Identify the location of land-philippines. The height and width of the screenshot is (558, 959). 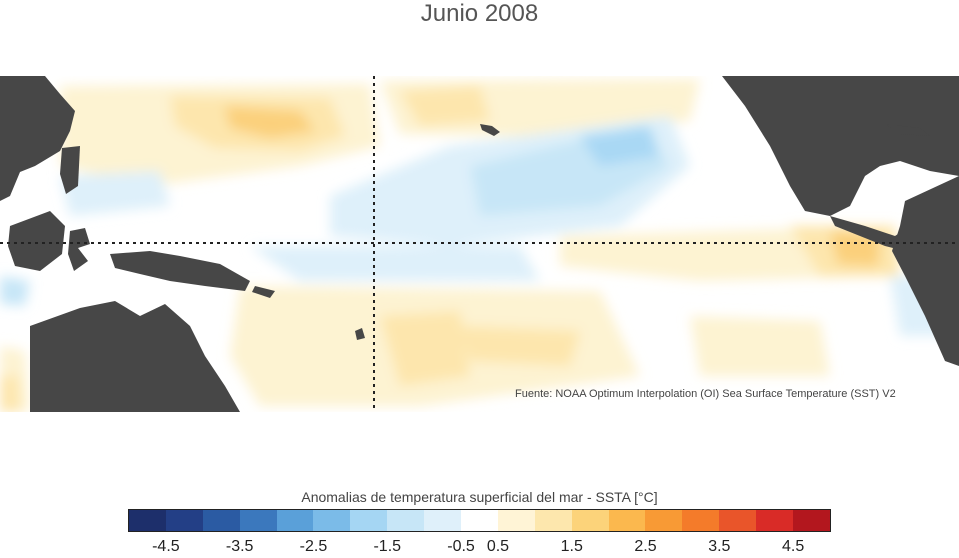
(70, 170).